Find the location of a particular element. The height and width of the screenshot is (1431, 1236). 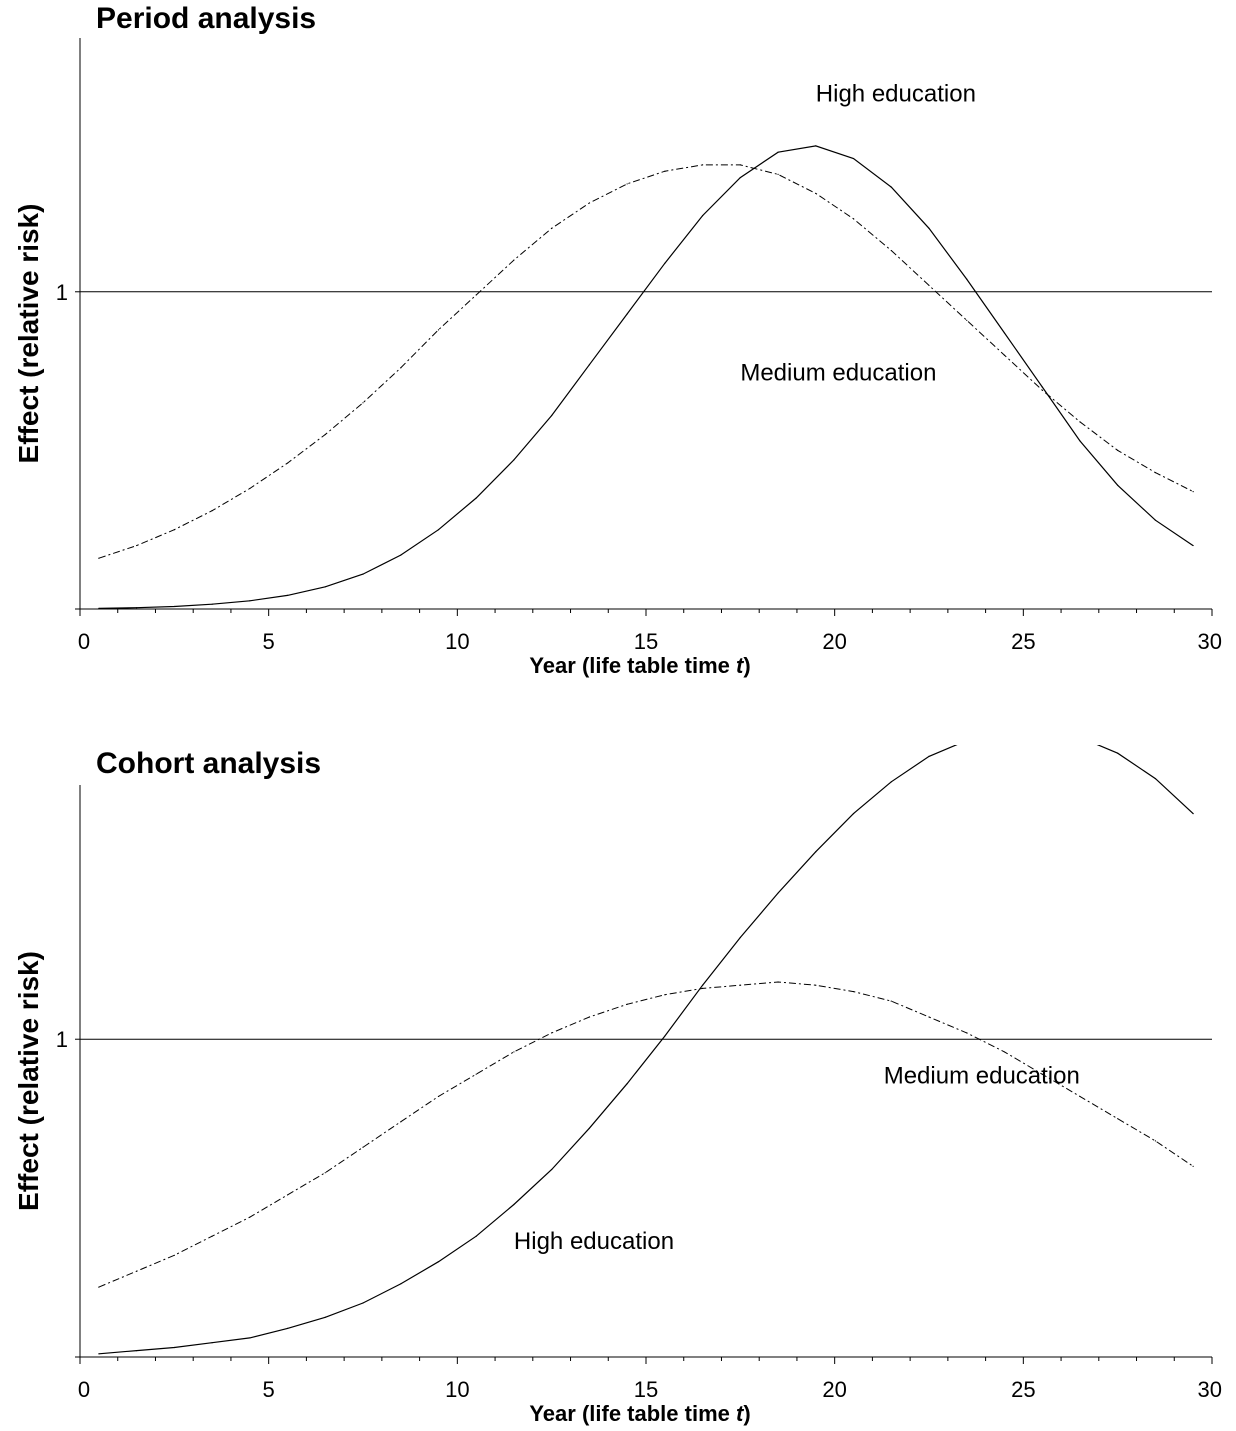

x-tick-label: 15 is located at coordinates (646, 641).